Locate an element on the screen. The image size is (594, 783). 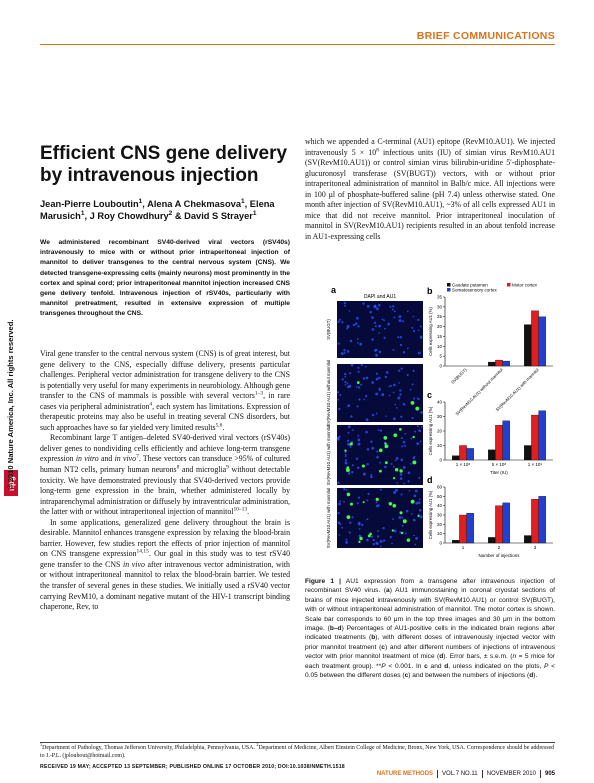
legend-label: Motor cortex is located at coordinates (525, 285).